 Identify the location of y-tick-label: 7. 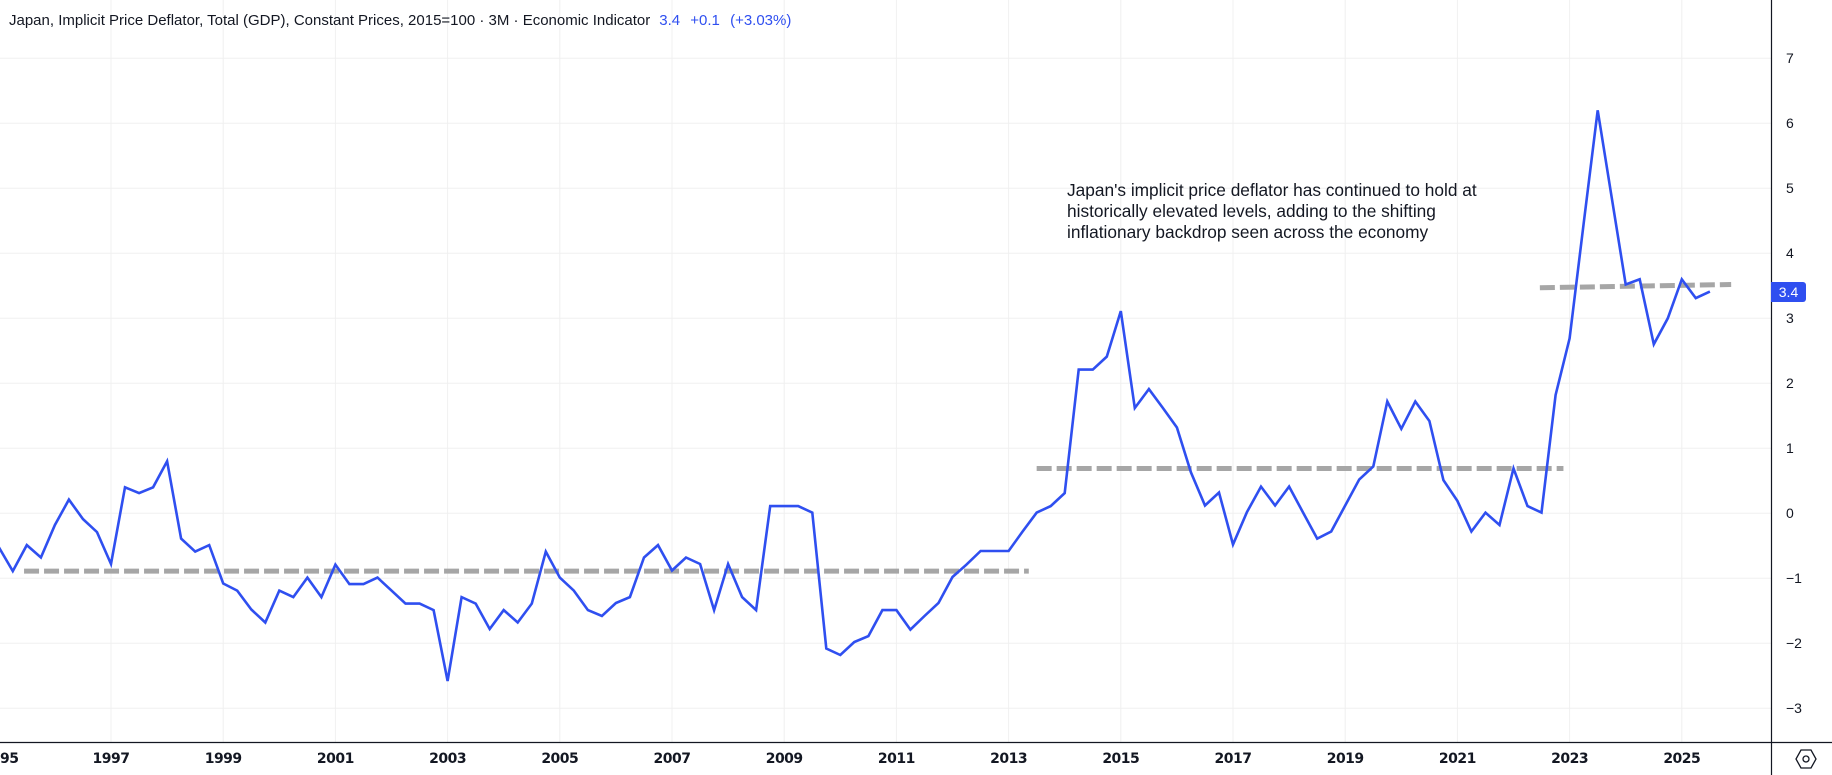
(1790, 58).